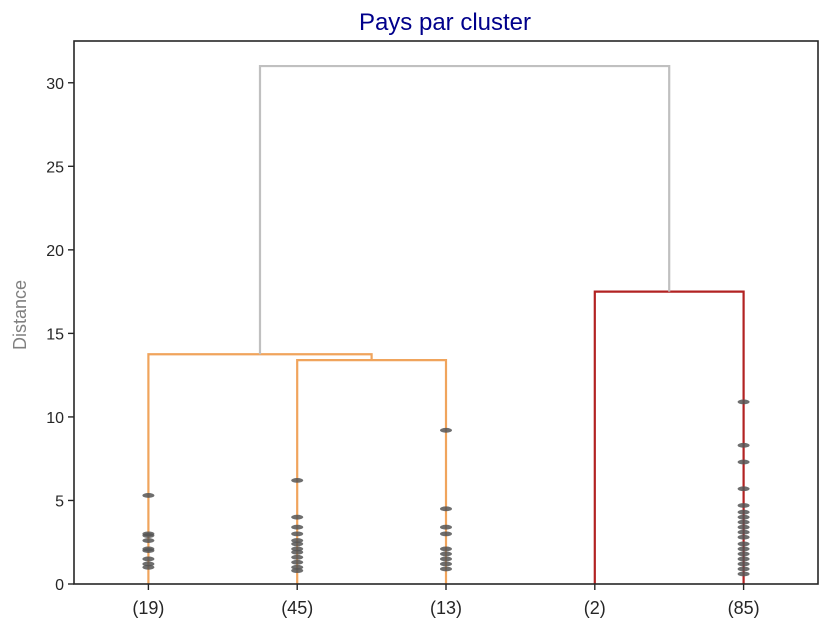 The image size is (835, 636). Describe the element at coordinates (55, 167) in the screenshot. I see `y-tick-label: 25` at that location.